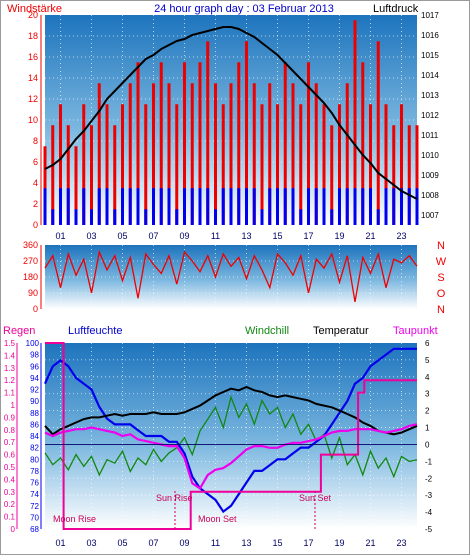 The height and width of the screenshot is (556, 470). I want to click on rain-tick-label: 0.8, so click(10, 430).